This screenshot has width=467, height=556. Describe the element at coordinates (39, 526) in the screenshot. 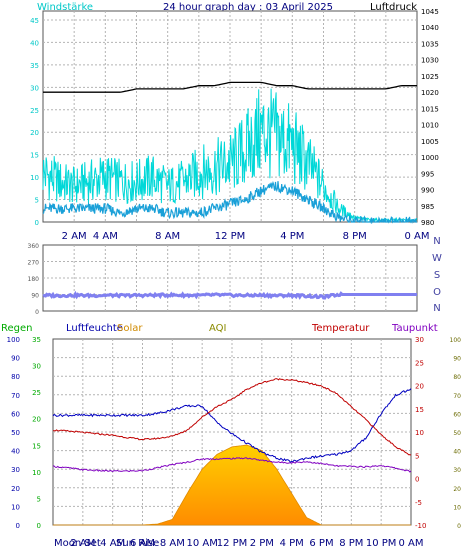

I see `rain-tick-label: 0` at that location.